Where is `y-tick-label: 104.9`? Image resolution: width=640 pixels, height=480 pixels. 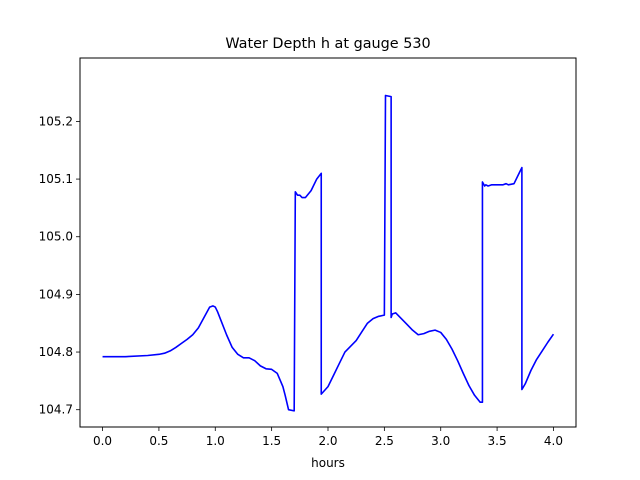 y-tick-label: 104.9 is located at coordinates (56, 294).